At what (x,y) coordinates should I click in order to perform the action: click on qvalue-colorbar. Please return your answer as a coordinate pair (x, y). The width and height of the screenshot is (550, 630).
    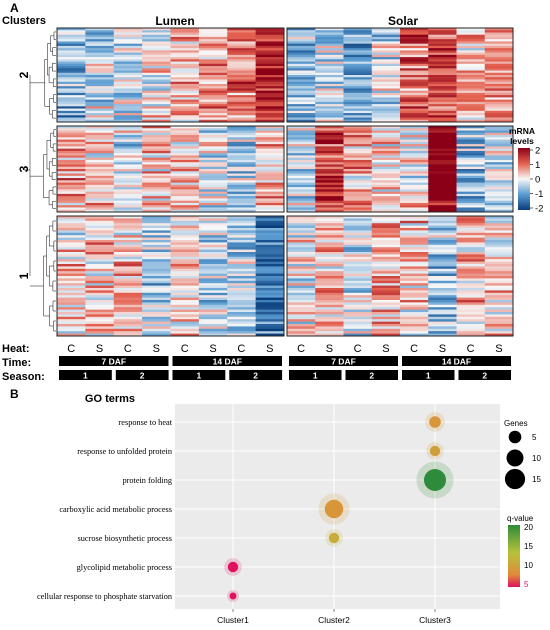
    Looking at the image, I should click on (514, 556).